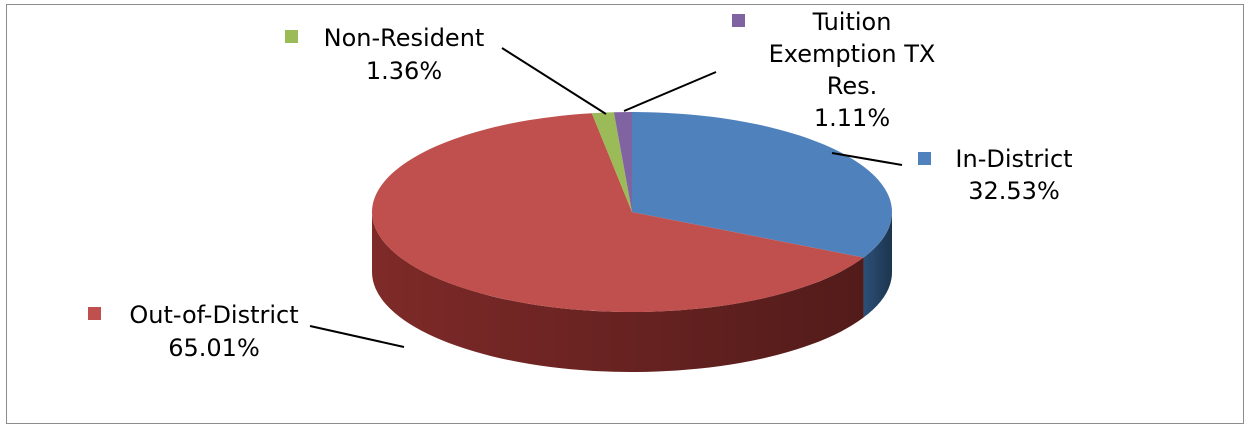 The width and height of the screenshot is (1253, 430). I want to click on slice-value-label-non-resident: 1.36%, so click(404, 71).